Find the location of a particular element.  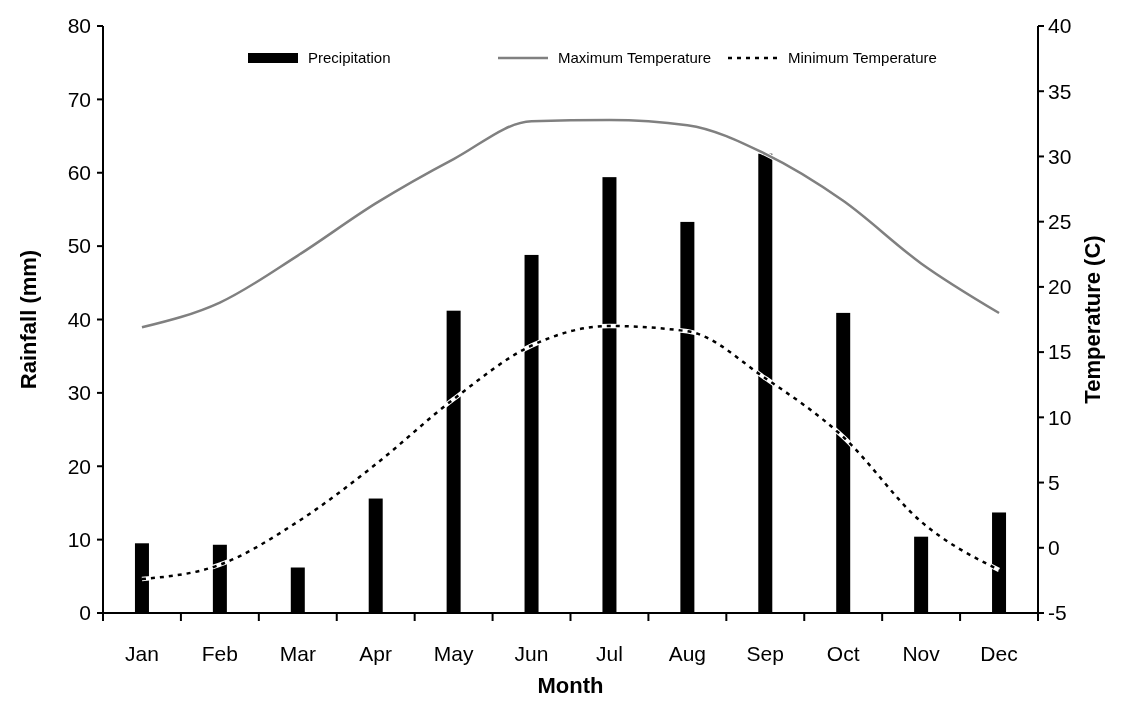

x-tick-label: May is located at coordinates (453, 653).